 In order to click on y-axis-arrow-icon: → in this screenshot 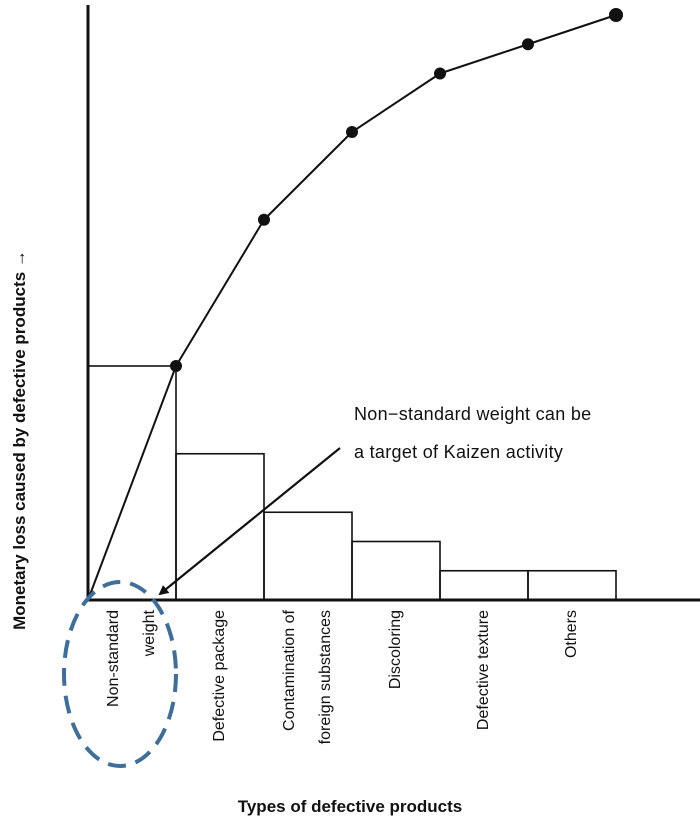, I will do `click(19, 259)`.